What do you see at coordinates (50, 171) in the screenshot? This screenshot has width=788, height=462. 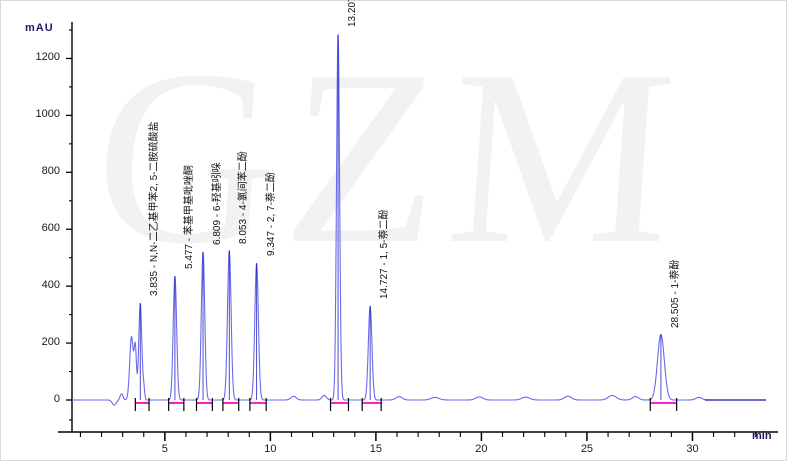 I see `y-axis-tick-label: 800` at bounding box center [50, 171].